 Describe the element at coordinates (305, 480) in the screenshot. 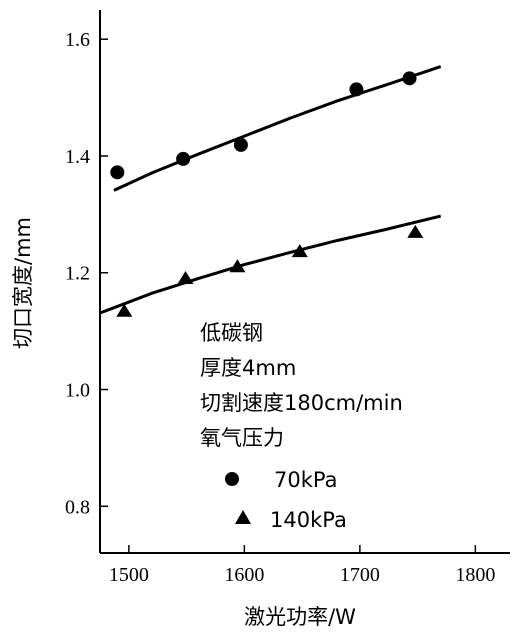

I see `legend-label-70kpa: 70kPa` at that location.